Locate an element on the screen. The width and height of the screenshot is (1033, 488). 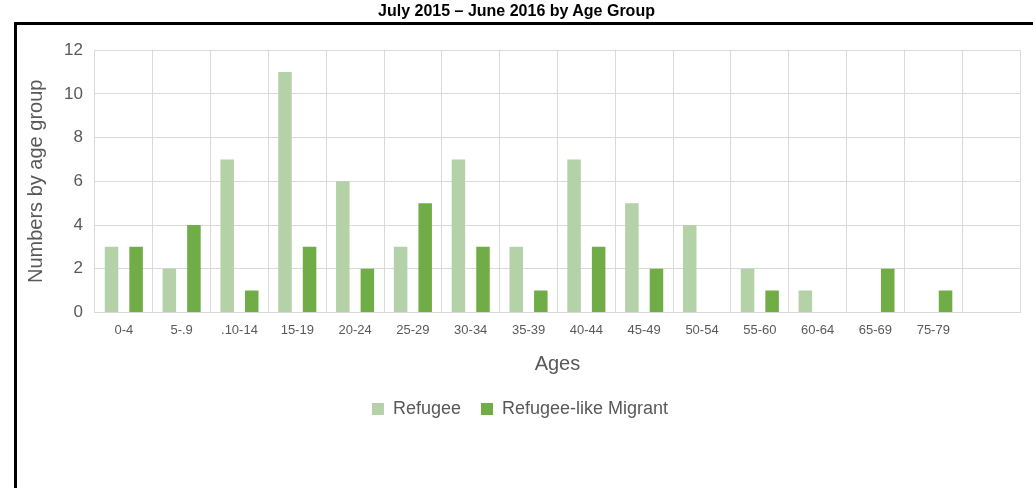
x-tick-label: 25-29 is located at coordinates (413, 329).